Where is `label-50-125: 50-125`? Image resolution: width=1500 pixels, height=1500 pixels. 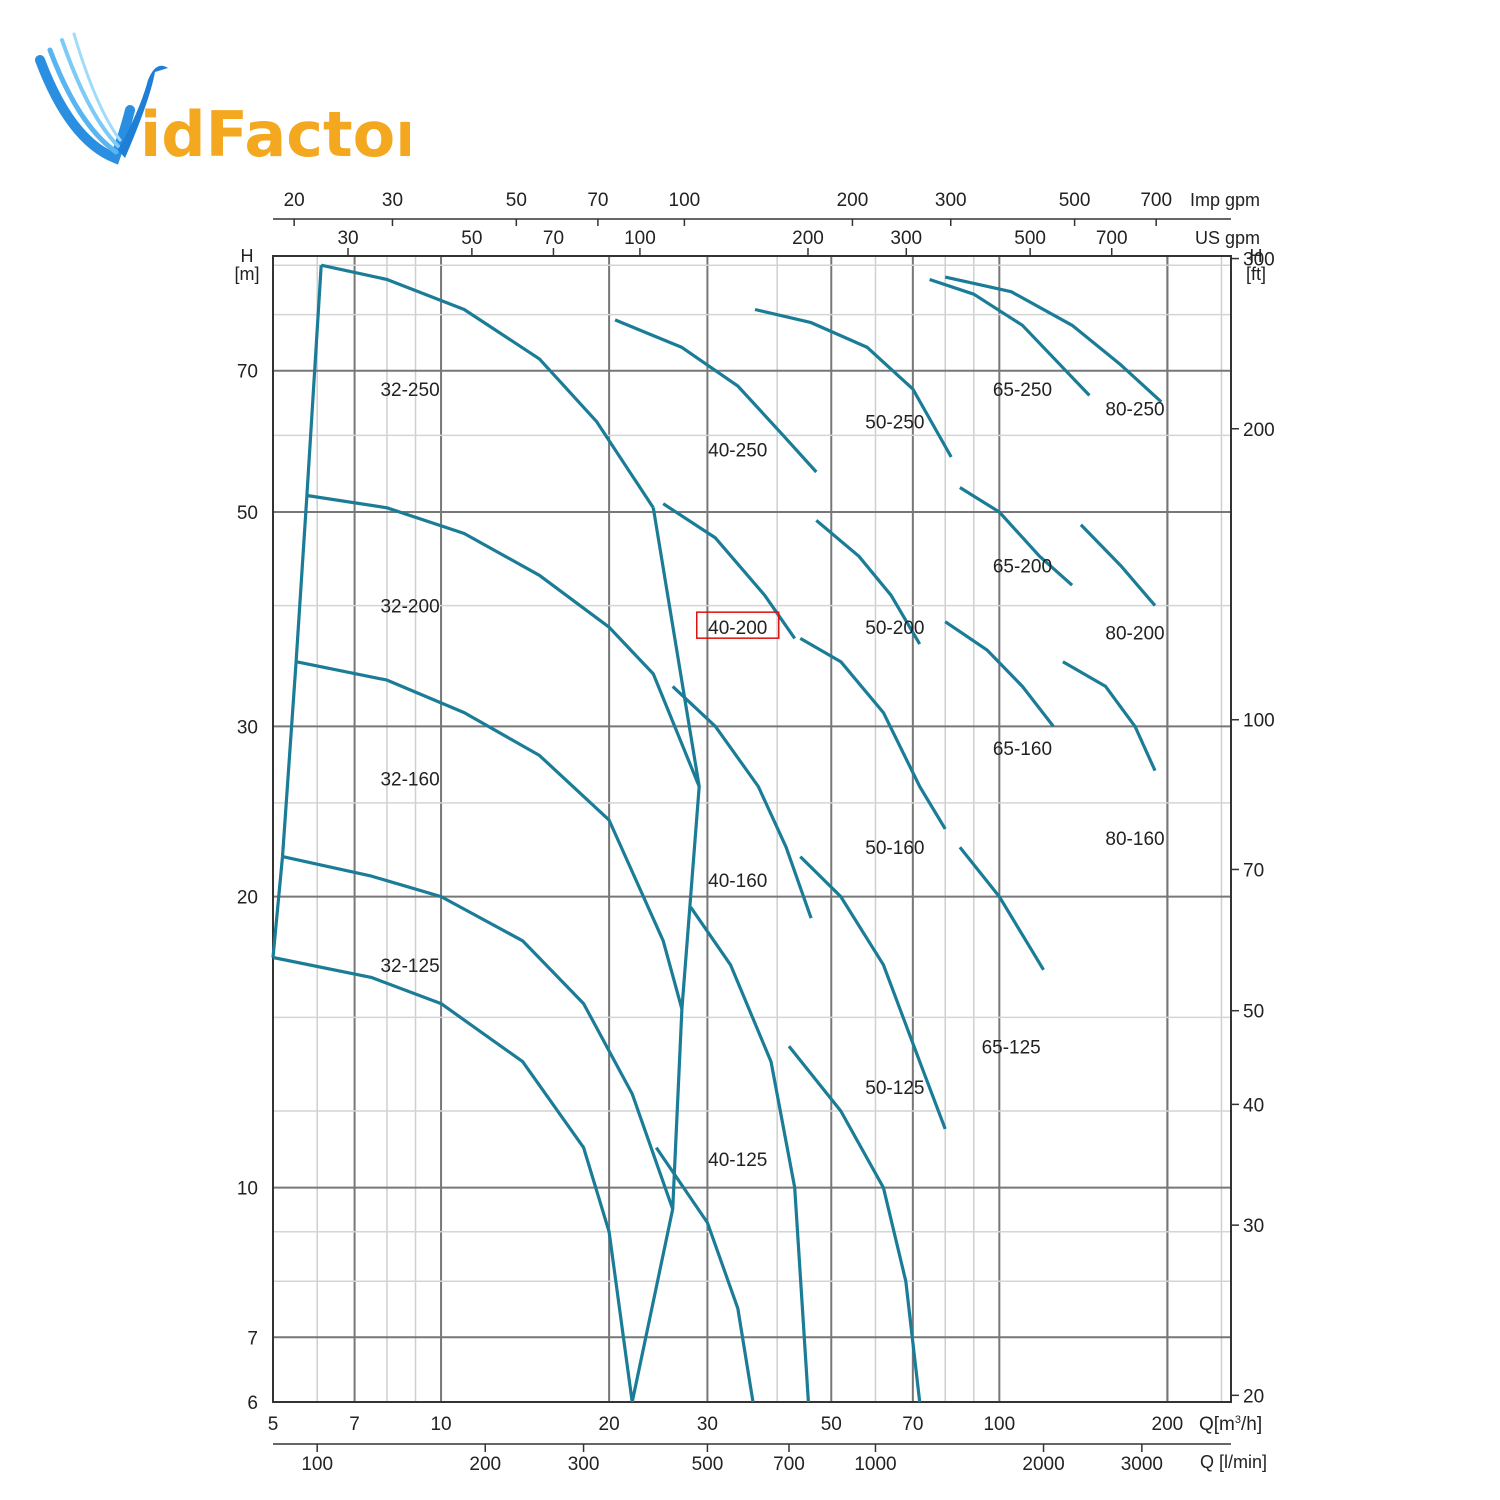 label-50-125: 50-125 is located at coordinates (894, 1088).